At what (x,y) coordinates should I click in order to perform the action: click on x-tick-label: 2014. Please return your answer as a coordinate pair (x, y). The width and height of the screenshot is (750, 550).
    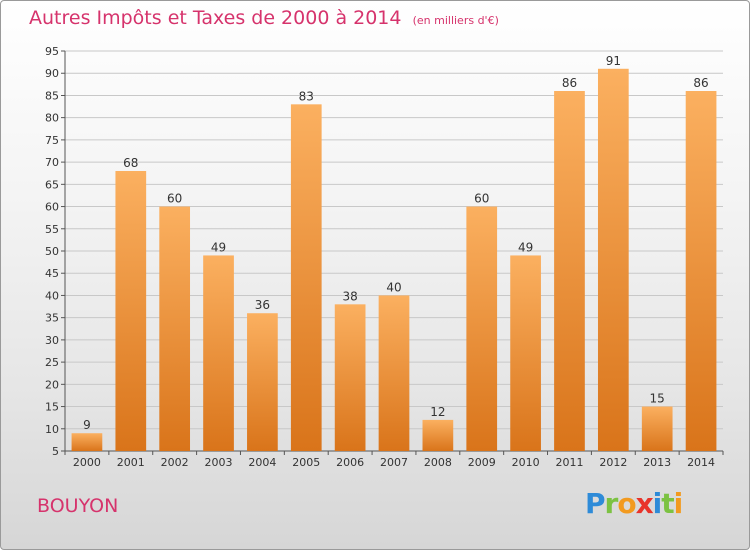
    Looking at the image, I should click on (701, 462).